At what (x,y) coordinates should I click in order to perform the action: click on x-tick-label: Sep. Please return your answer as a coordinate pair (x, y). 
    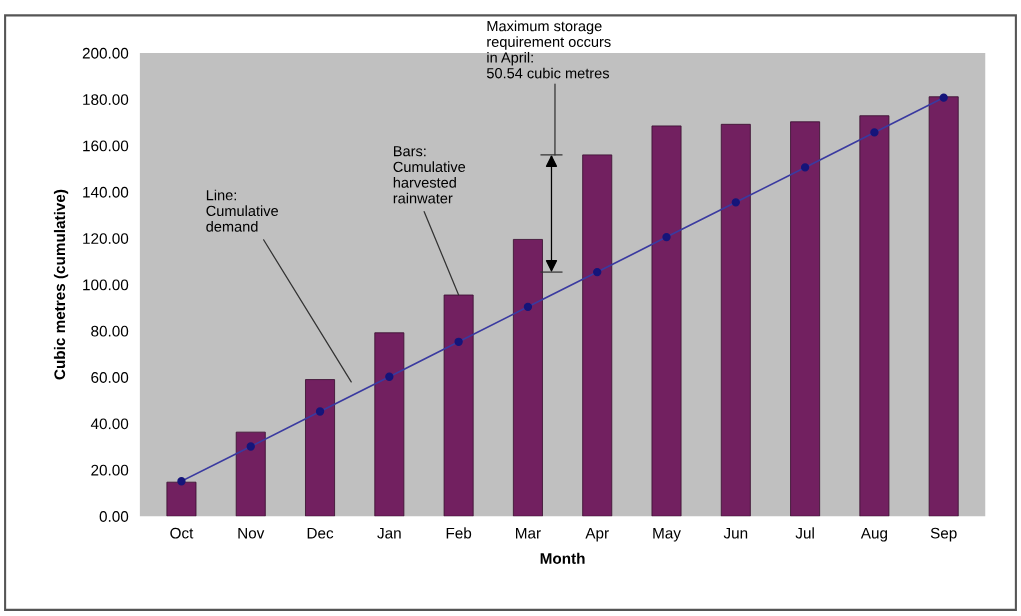
    Looking at the image, I should click on (943, 534).